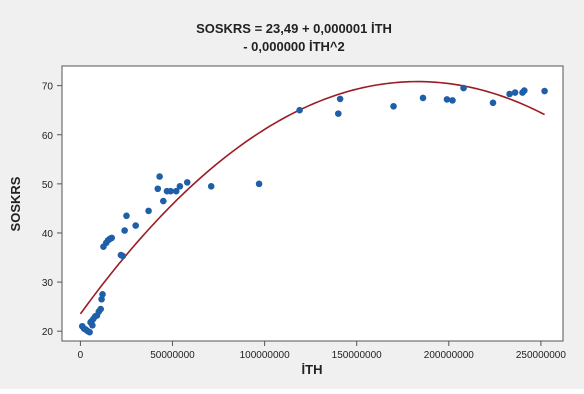  Describe the element at coordinates (265, 355) in the screenshot. I see `x-tick-label: 100000000` at that location.